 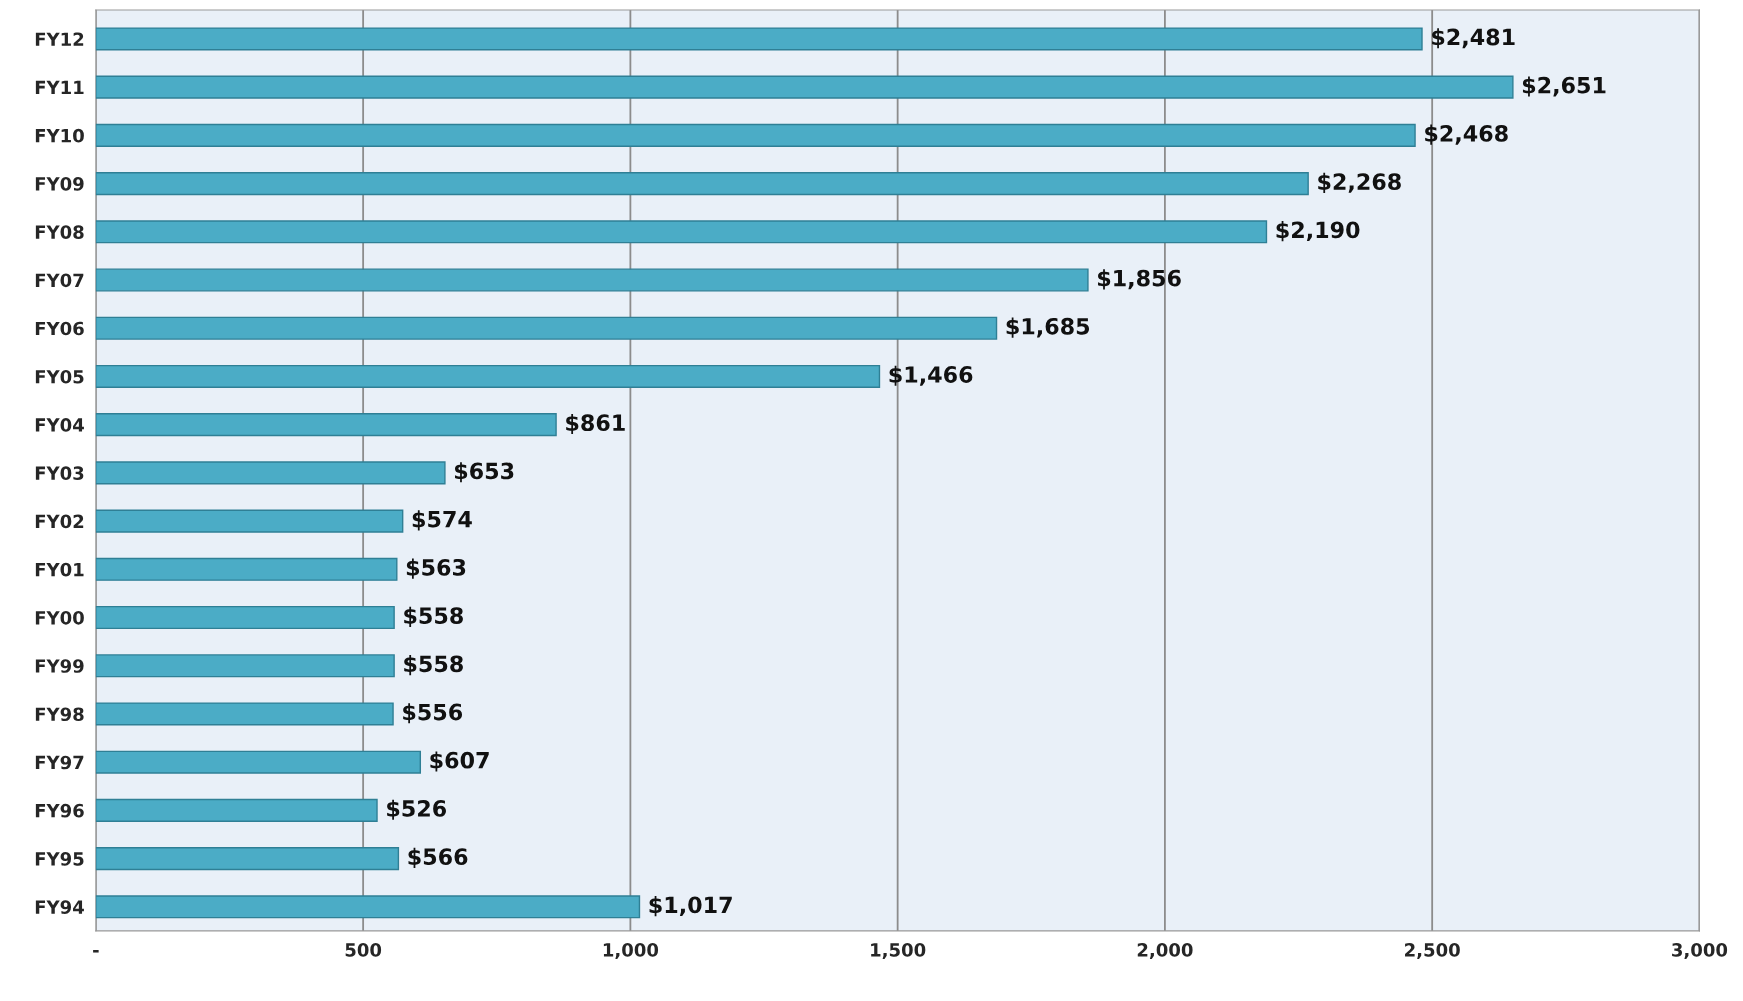 What do you see at coordinates (59, 135) in the screenshot?
I see `y-tick-label: FY10` at bounding box center [59, 135].